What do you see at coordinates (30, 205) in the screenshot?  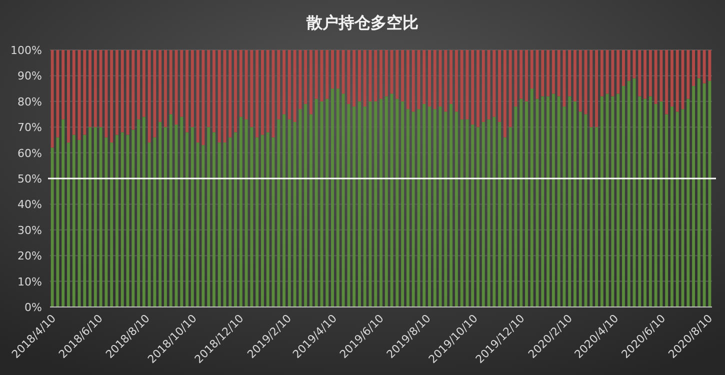 I see `y-tick-label: 40%` at bounding box center [30, 205].